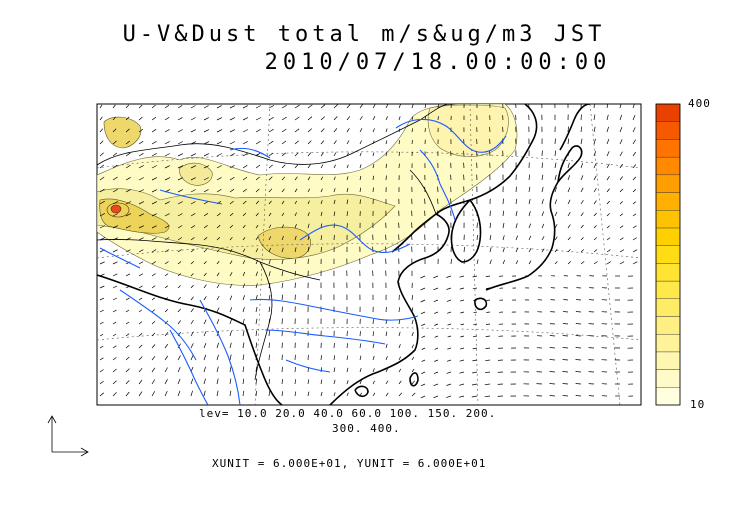 This screenshot has width=752, height=532. What do you see at coordinates (698, 404) in the screenshot?
I see `colorbar-min-label: 10` at bounding box center [698, 404].